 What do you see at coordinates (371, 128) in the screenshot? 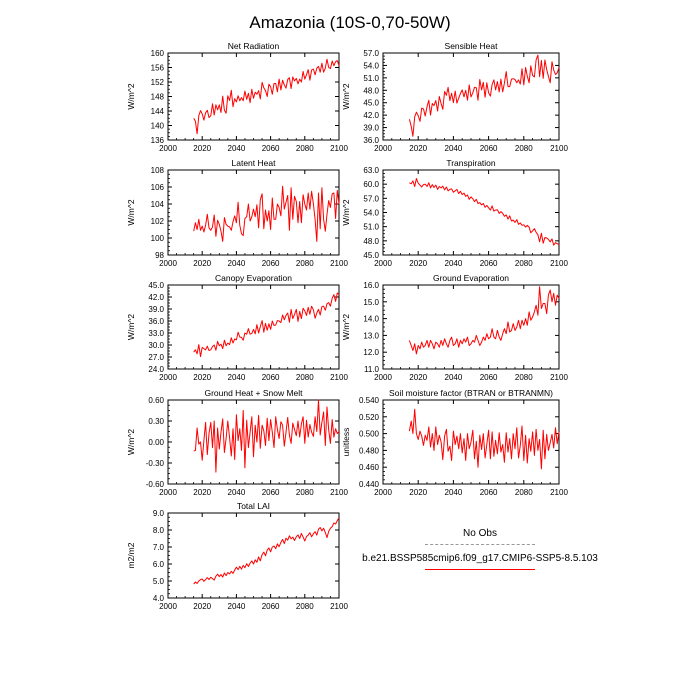
I see `y-tick-label: 39.0` at bounding box center [371, 128].